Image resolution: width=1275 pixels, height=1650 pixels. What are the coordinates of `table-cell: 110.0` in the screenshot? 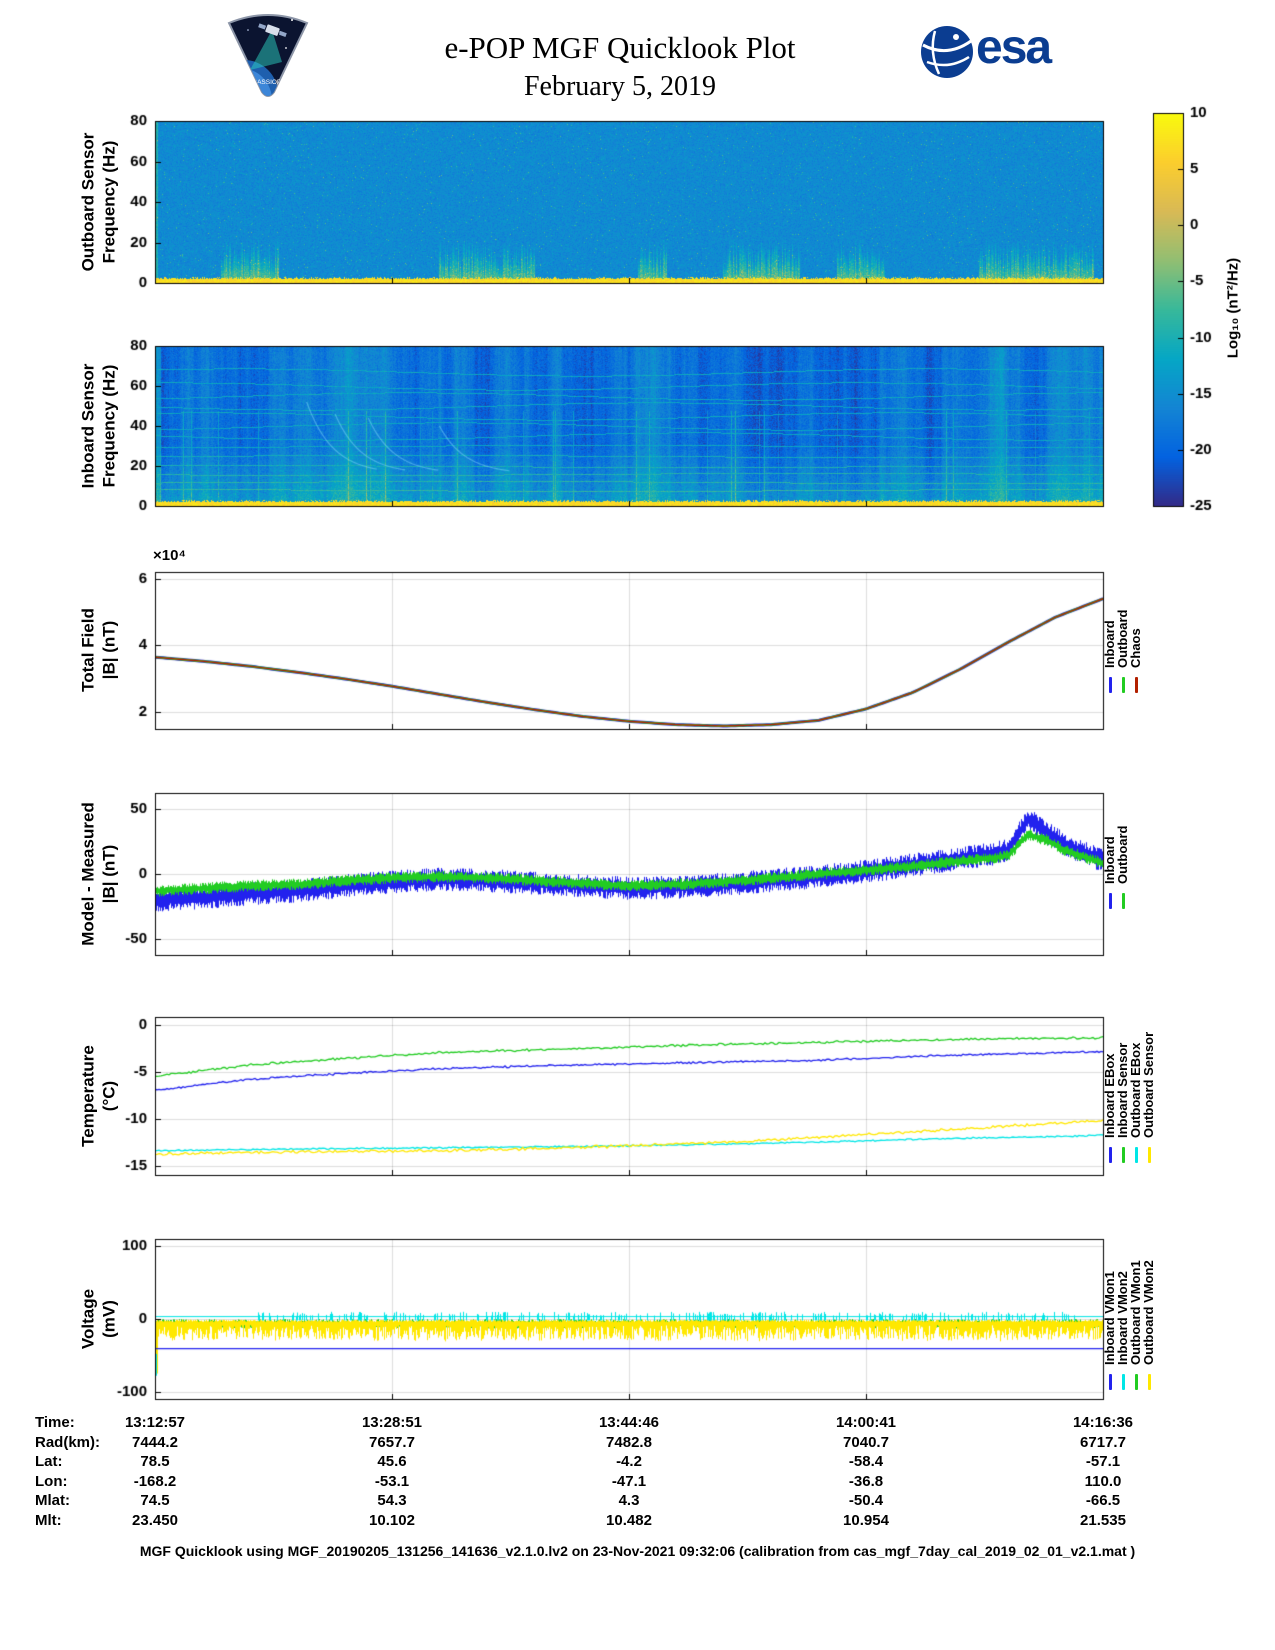 It's located at (1103, 1481).